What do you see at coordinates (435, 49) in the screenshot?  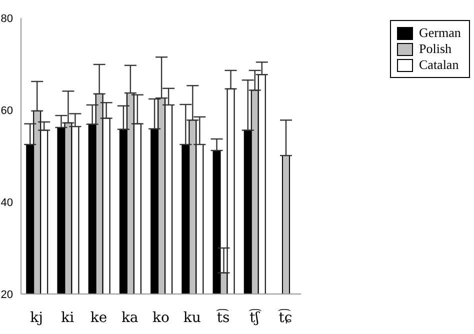 I see `legend-label: Polish` at bounding box center [435, 49].